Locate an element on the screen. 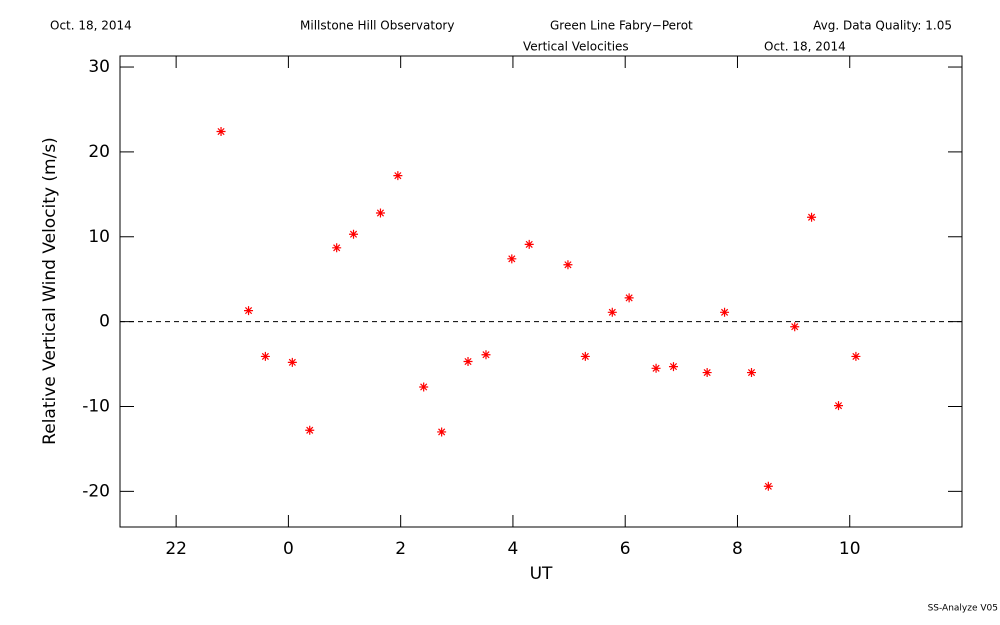 Image resolution: width=1000 pixels, height=625 pixels. chart-title: Vertical Velocities is located at coordinates (576, 47).